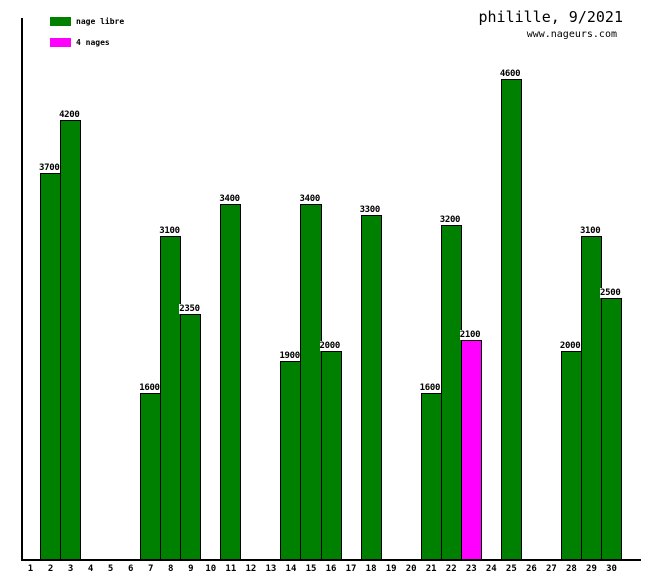  What do you see at coordinates (590, 231) in the screenshot?
I see `bar-value-label-day-29: 3100` at bounding box center [590, 231].